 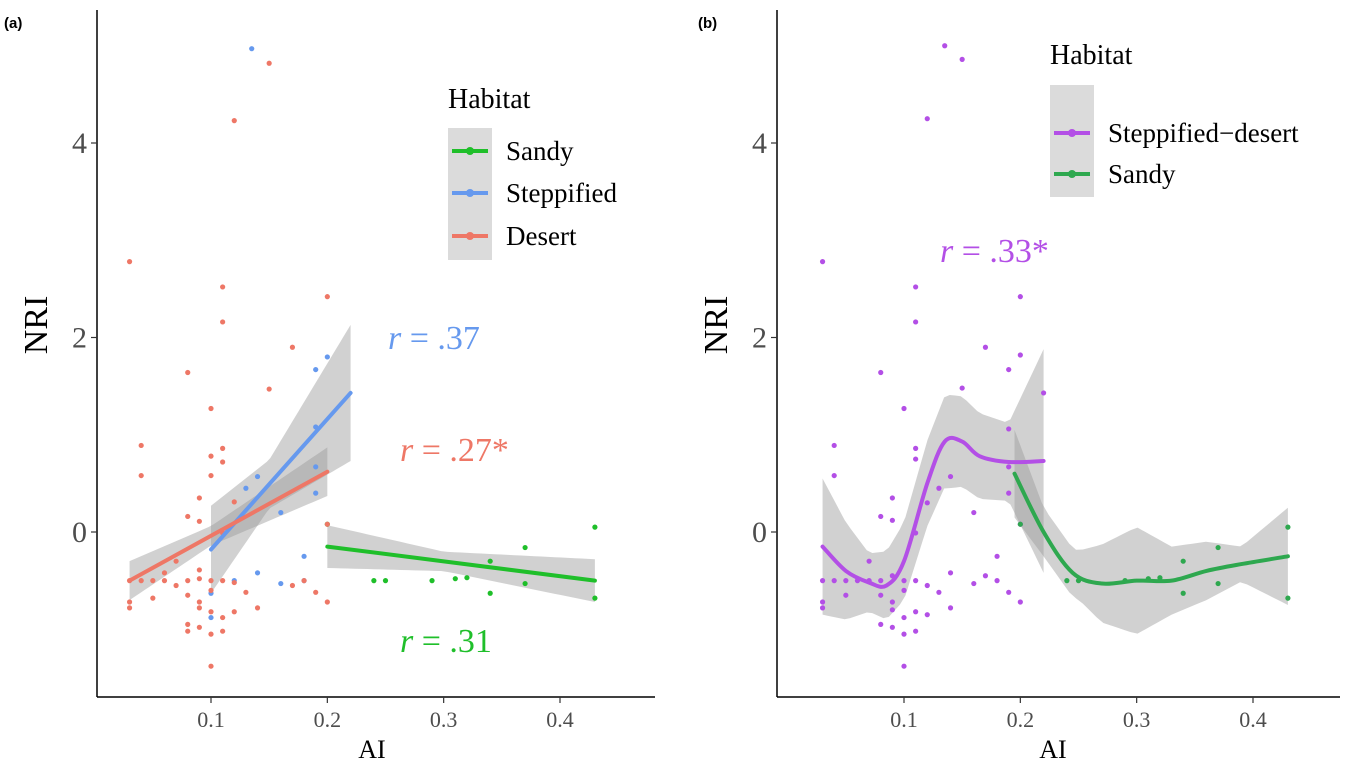 I want to click on panel-b-confidence-bands, so click(x=1055, y=491).